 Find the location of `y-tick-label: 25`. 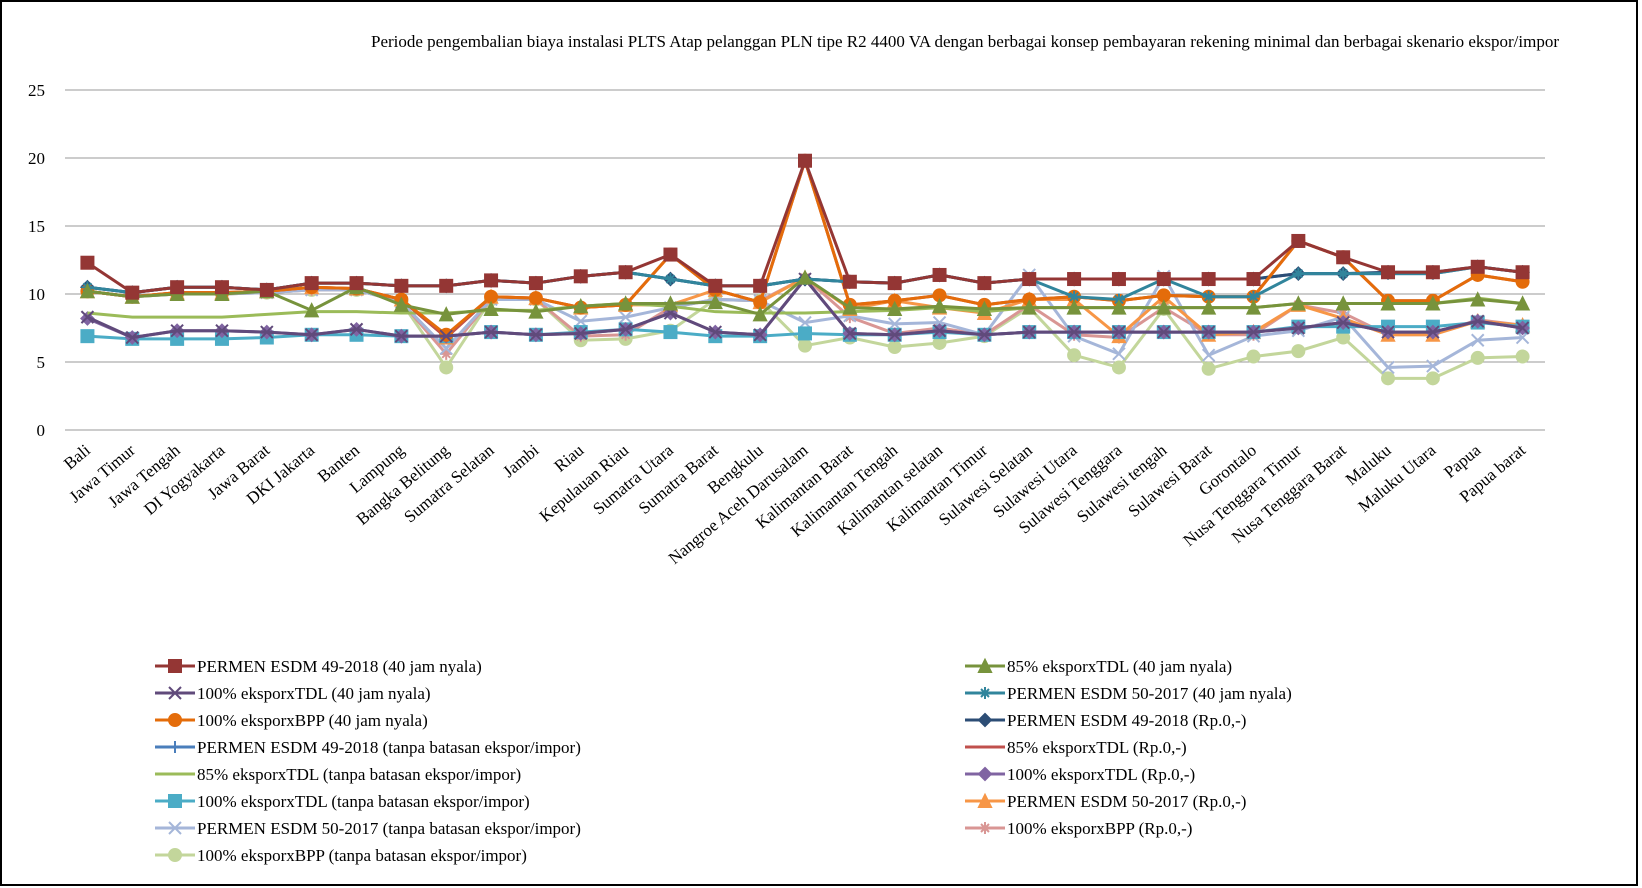

y-tick-label: 25 is located at coordinates (36, 90).